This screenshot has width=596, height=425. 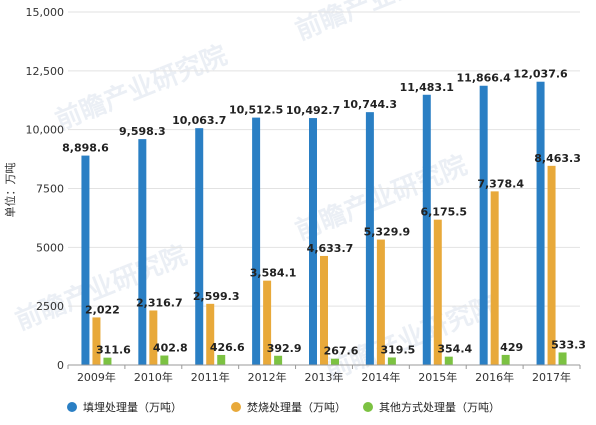 What do you see at coordinates (370, 104) in the screenshot?
I see `data-label-0-5: 10,744.3` at bounding box center [370, 104].